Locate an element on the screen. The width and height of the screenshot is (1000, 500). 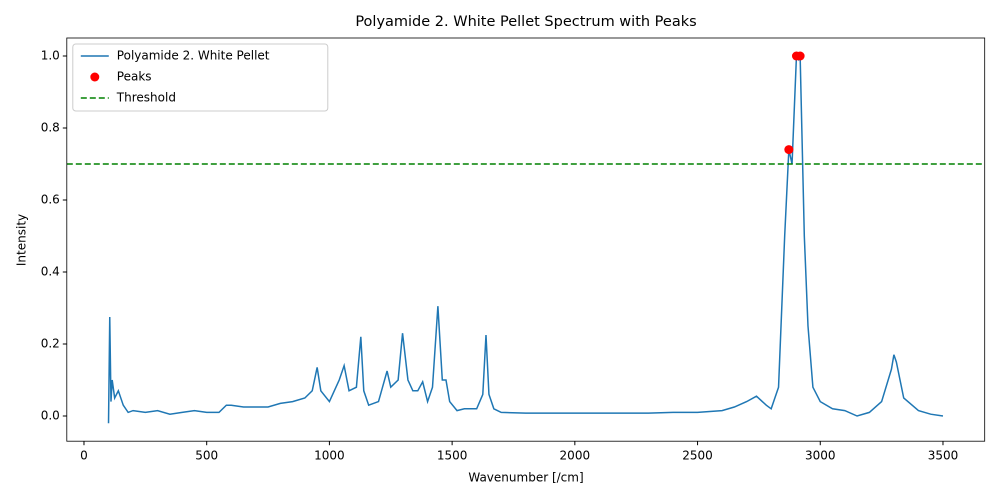
x-tick-label: 1000 is located at coordinates (329, 456).